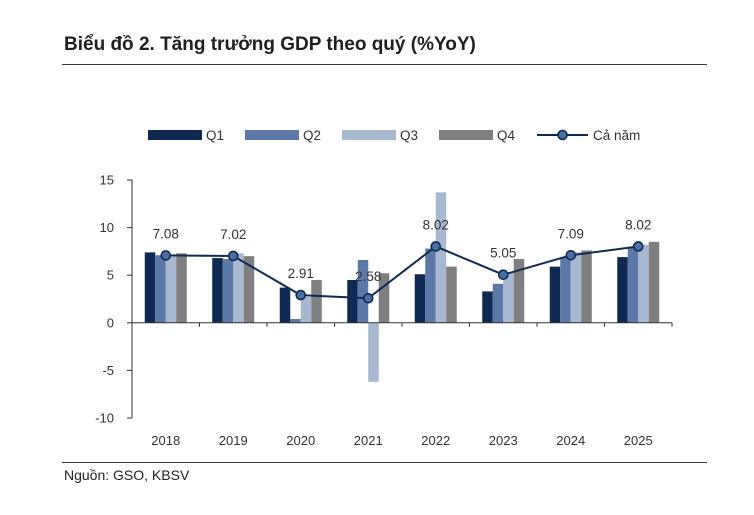 The width and height of the screenshot is (754, 515). I want to click on x-tick-label: 2020, so click(300, 440).